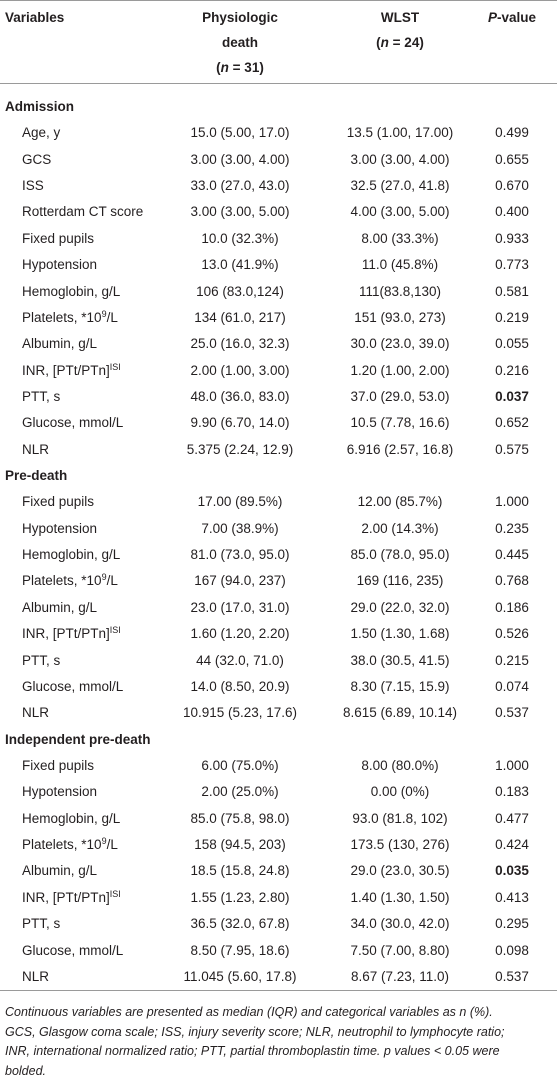 The height and width of the screenshot is (1086, 557). Describe the element at coordinates (512, 792) in the screenshot. I see `p-value: 0.183` at that location.